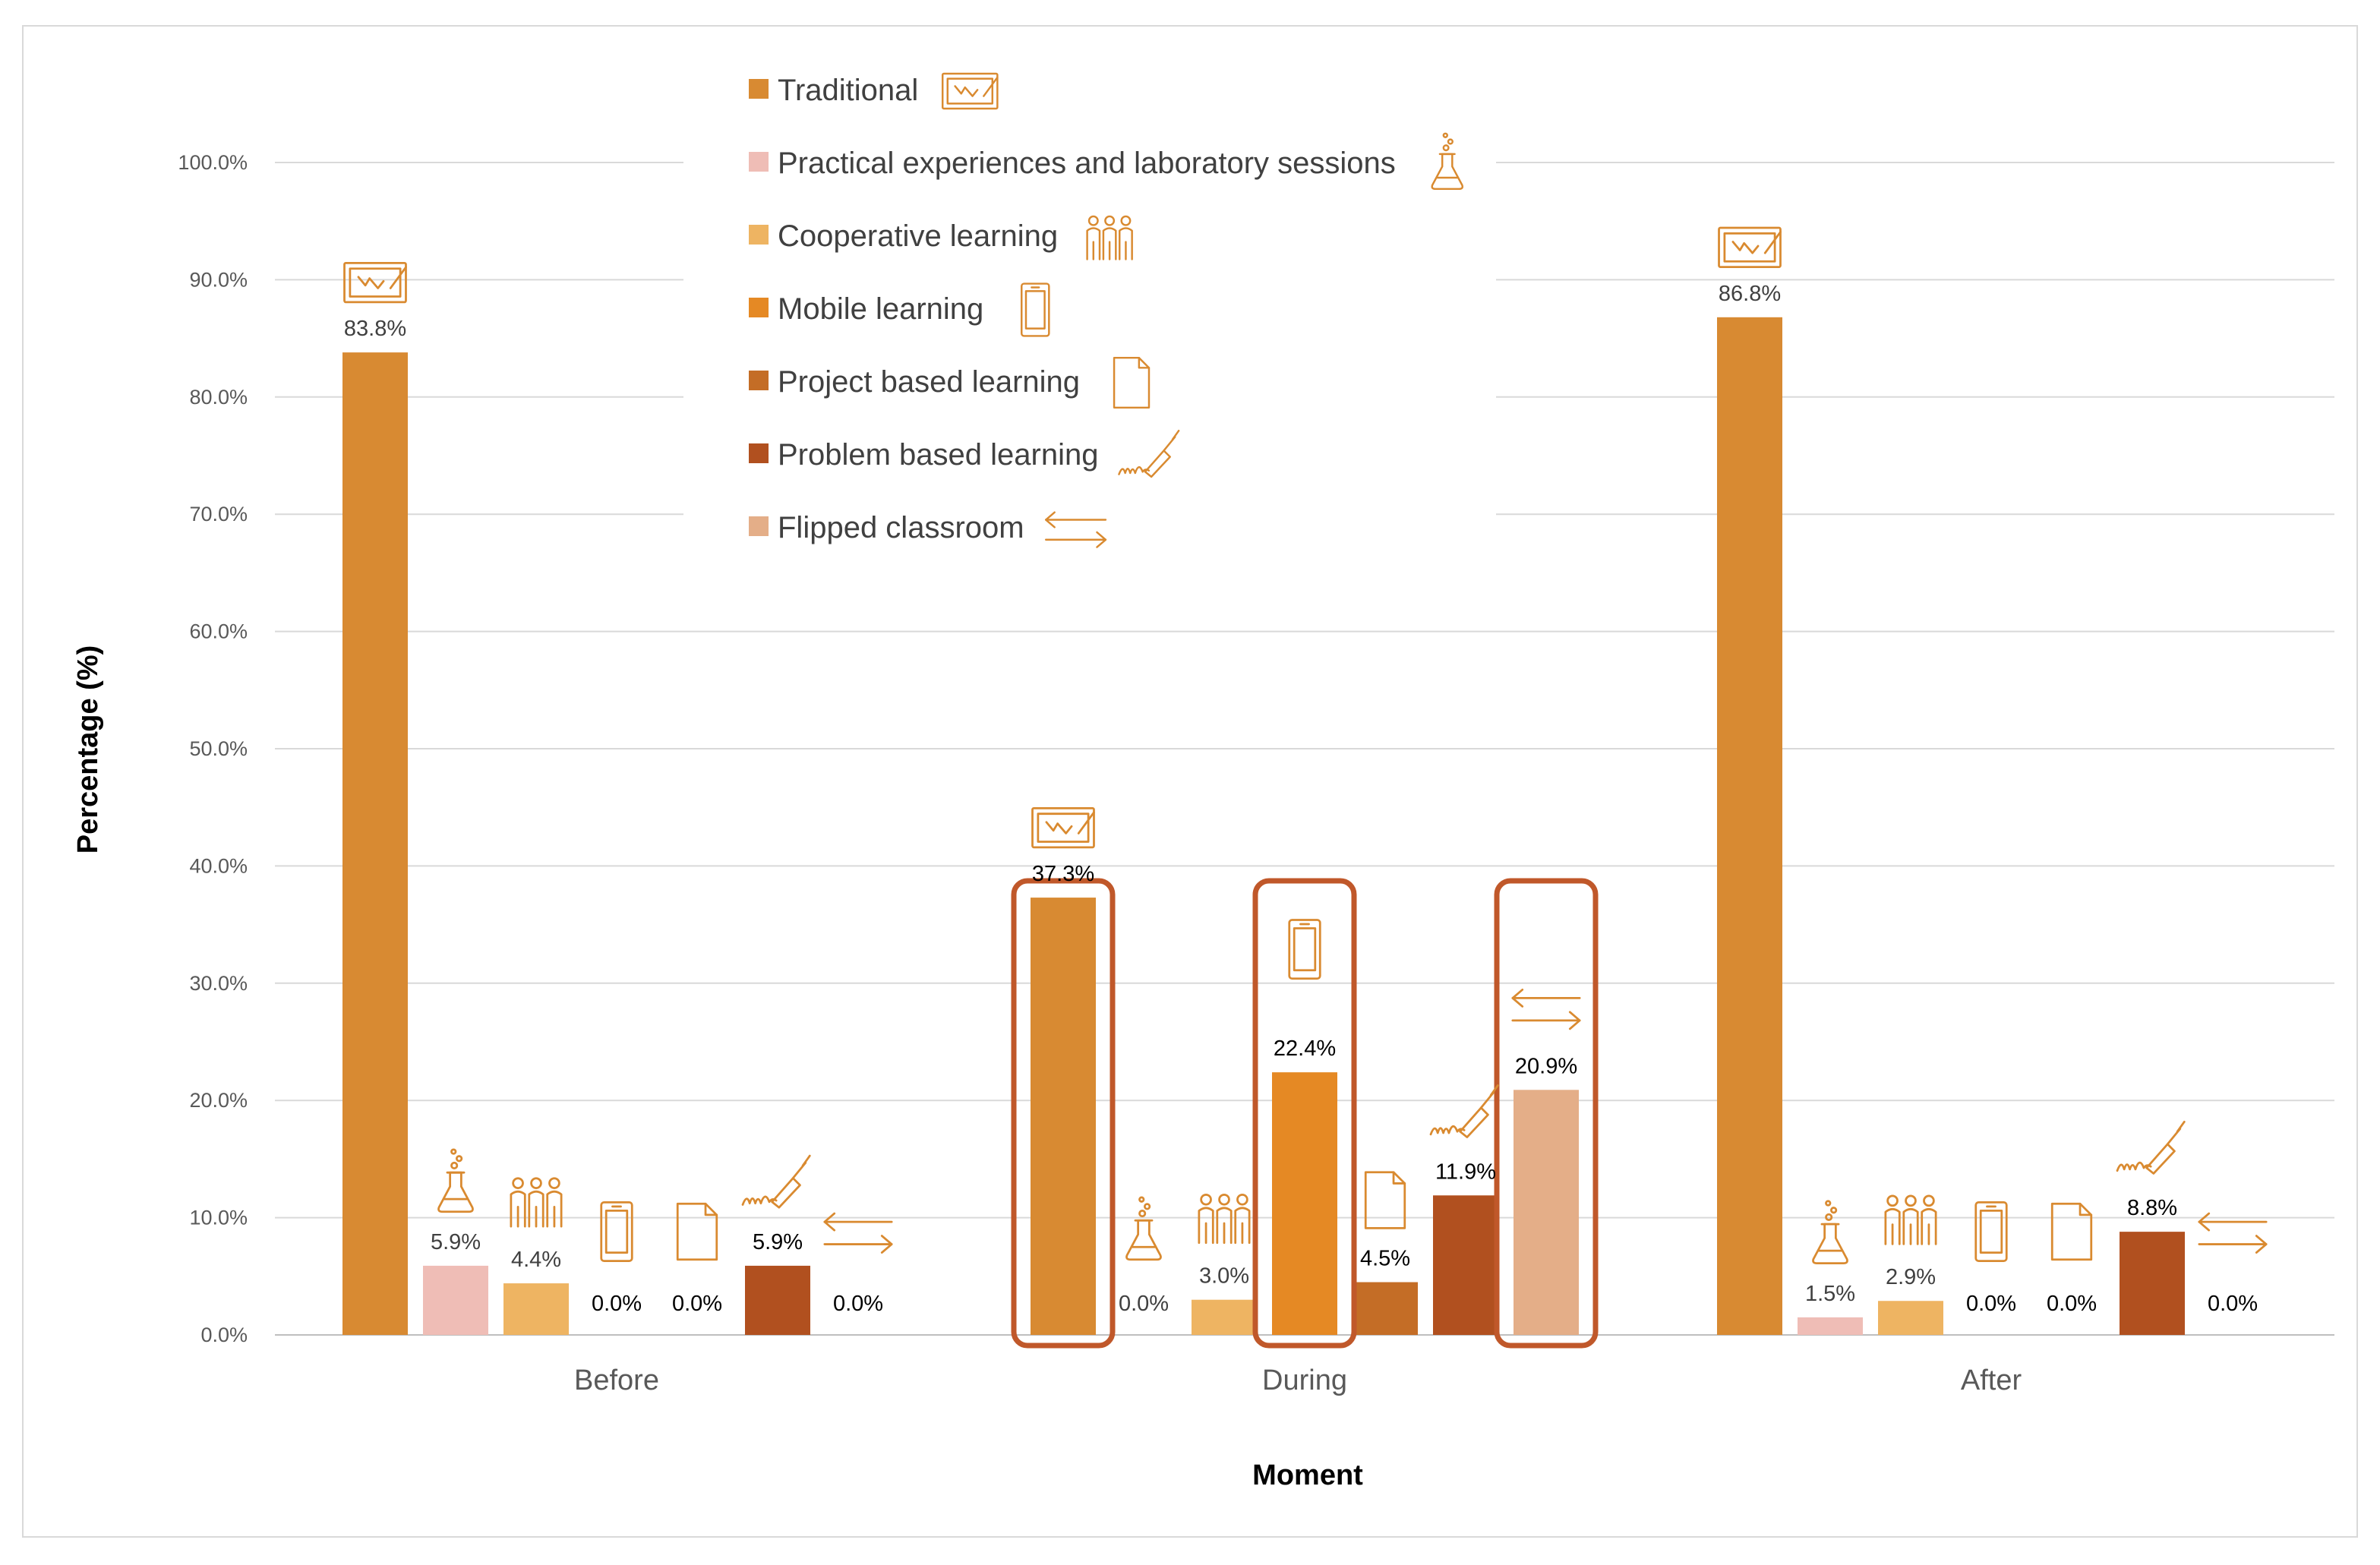  What do you see at coordinates (759, 380) in the screenshot?
I see `legend-swatch-project-based-learning` at bounding box center [759, 380].